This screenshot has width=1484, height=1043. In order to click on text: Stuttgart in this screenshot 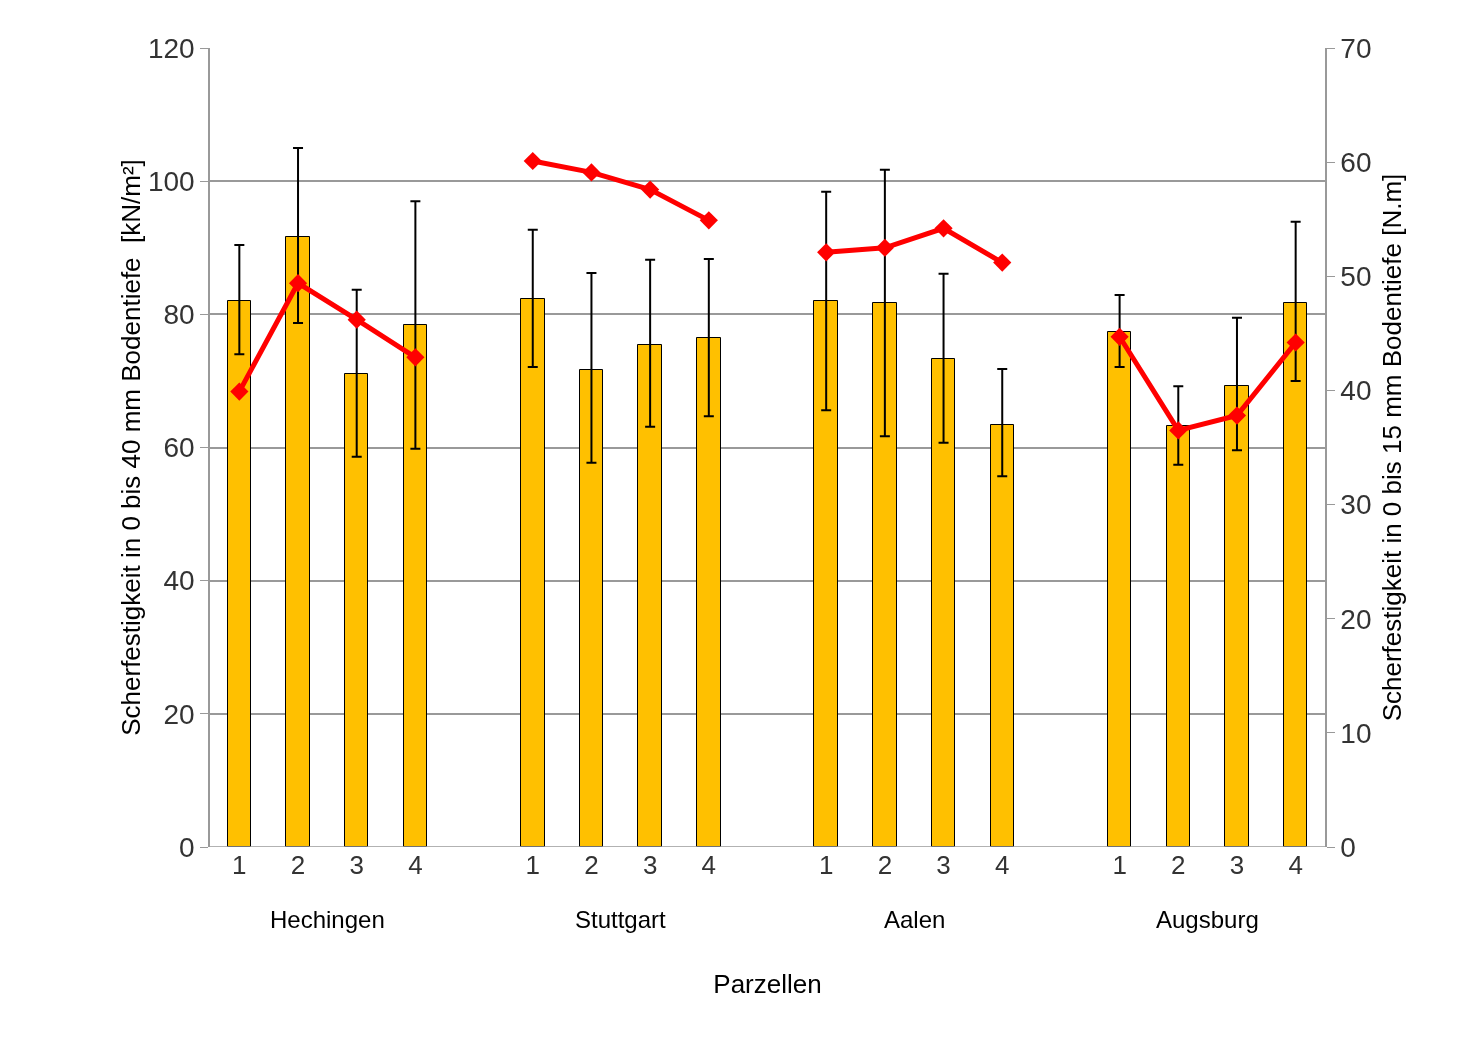, I will do `click(621, 919)`.